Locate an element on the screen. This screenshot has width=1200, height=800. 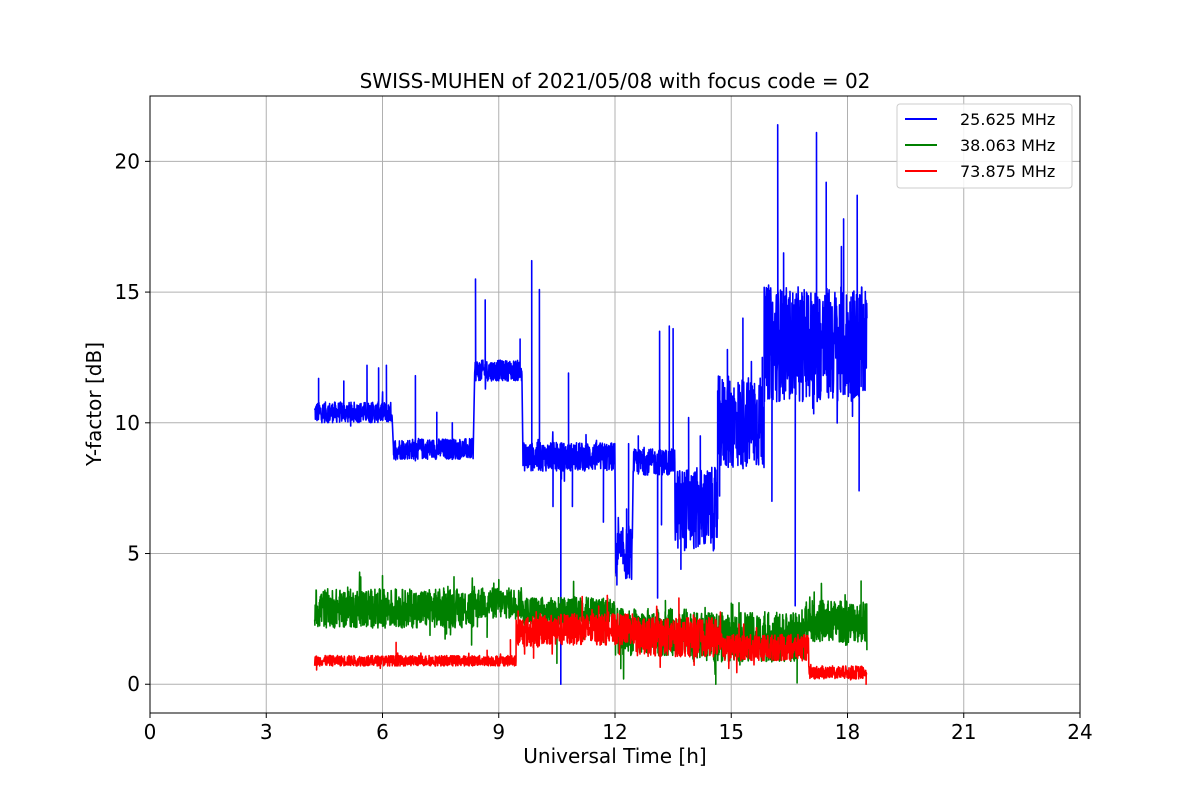
legend-label: 38.063 MHz is located at coordinates (1007, 145).